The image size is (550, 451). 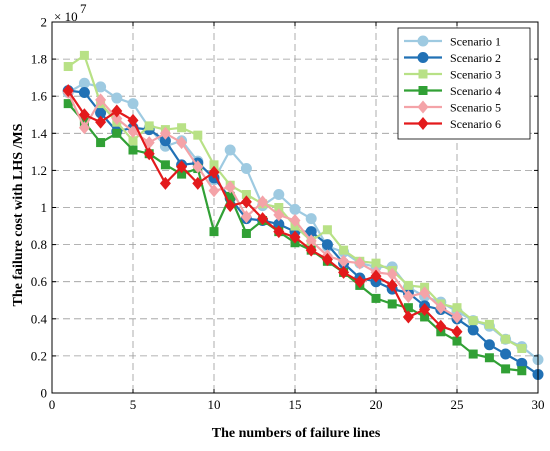 What do you see at coordinates (295, 404) in the screenshot?
I see `x-tick-label: 15` at bounding box center [295, 404].